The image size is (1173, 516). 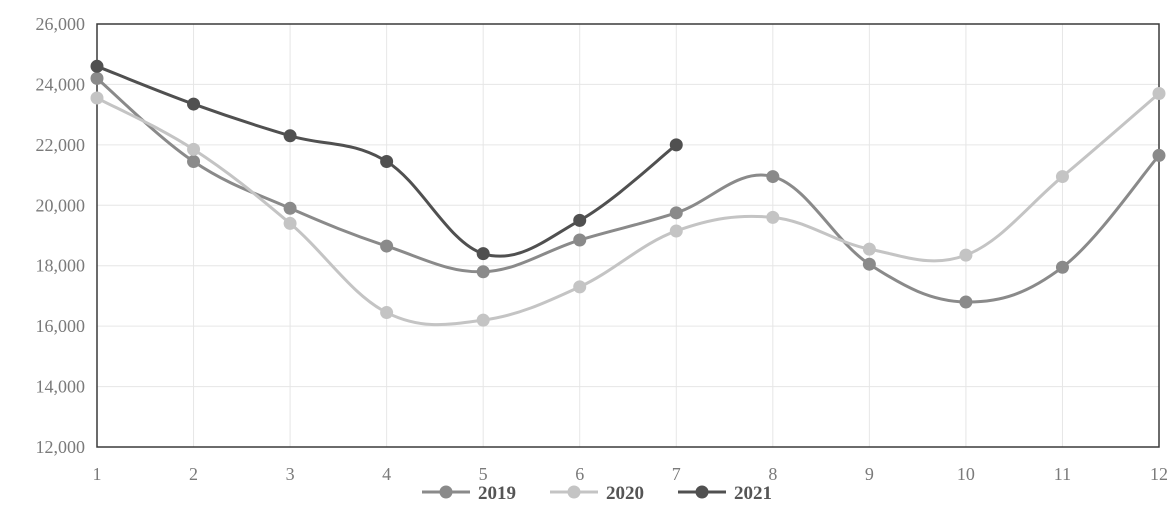 What do you see at coordinates (1062, 474) in the screenshot?
I see `x-tick-label: 11` at bounding box center [1062, 474].